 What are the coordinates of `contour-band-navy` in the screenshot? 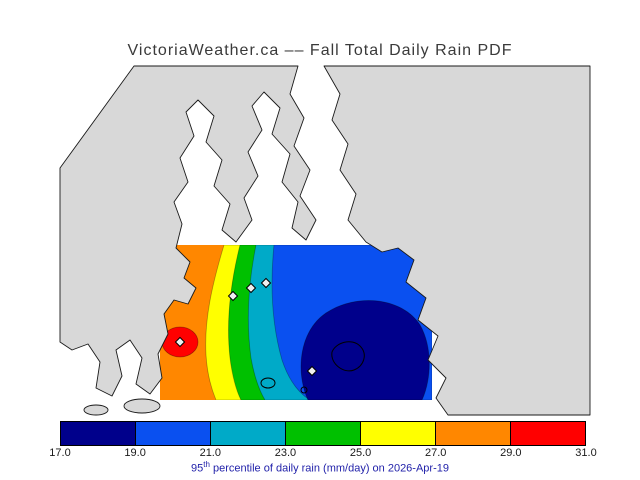 It's located at (365, 350).